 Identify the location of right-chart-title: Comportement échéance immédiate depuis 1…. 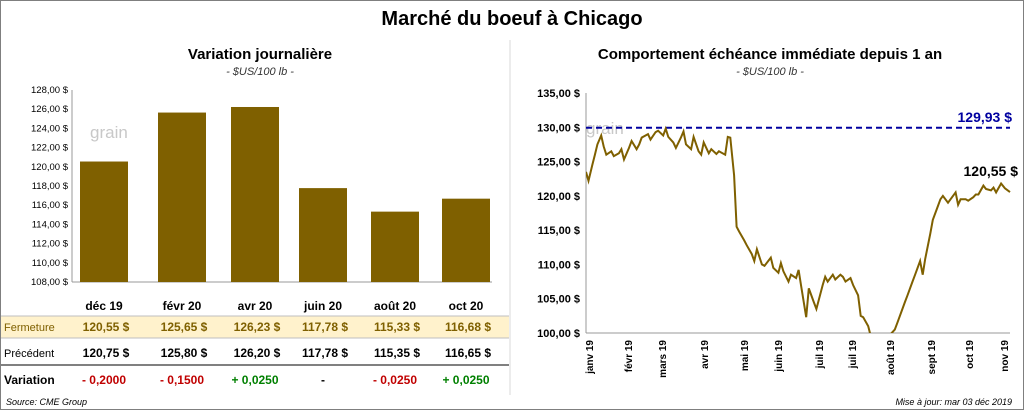
(770, 54).